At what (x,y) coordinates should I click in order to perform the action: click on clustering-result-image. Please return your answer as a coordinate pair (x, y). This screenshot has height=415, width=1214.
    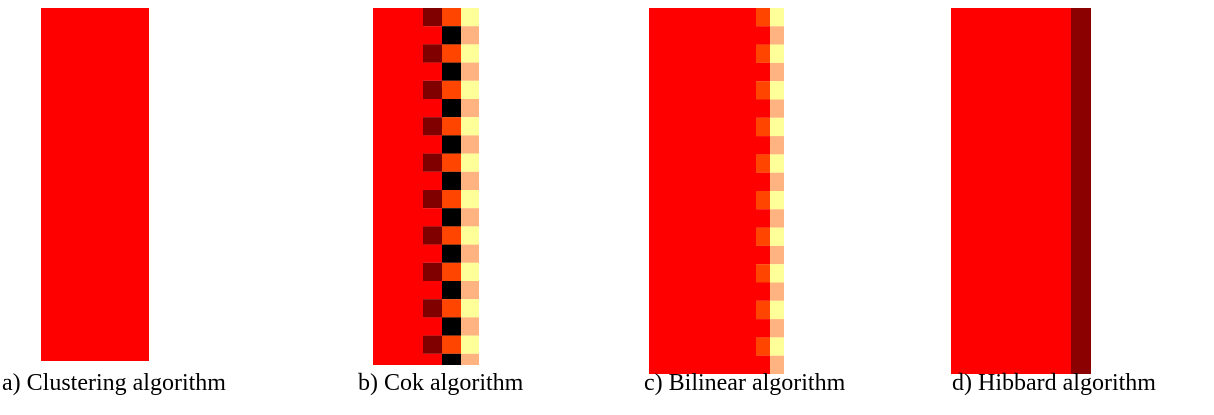
    Looking at the image, I should click on (95, 184).